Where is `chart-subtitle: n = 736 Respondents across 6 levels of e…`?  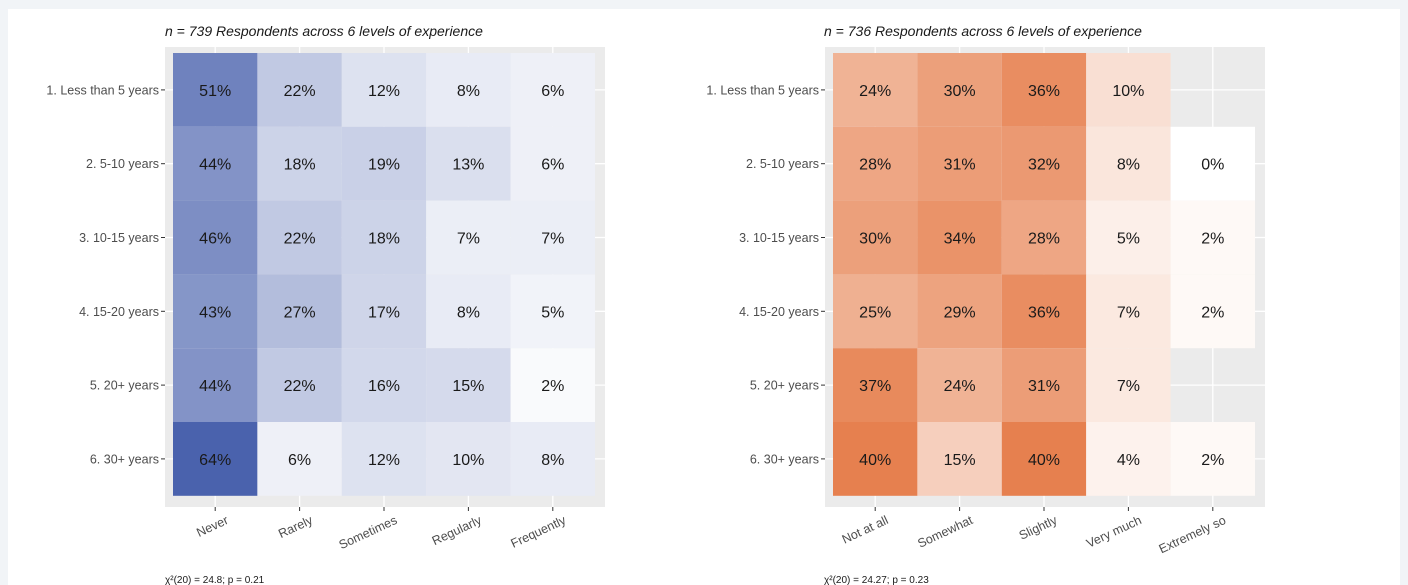 chart-subtitle: n = 736 Respondents across 6 levels of e… is located at coordinates (983, 31).